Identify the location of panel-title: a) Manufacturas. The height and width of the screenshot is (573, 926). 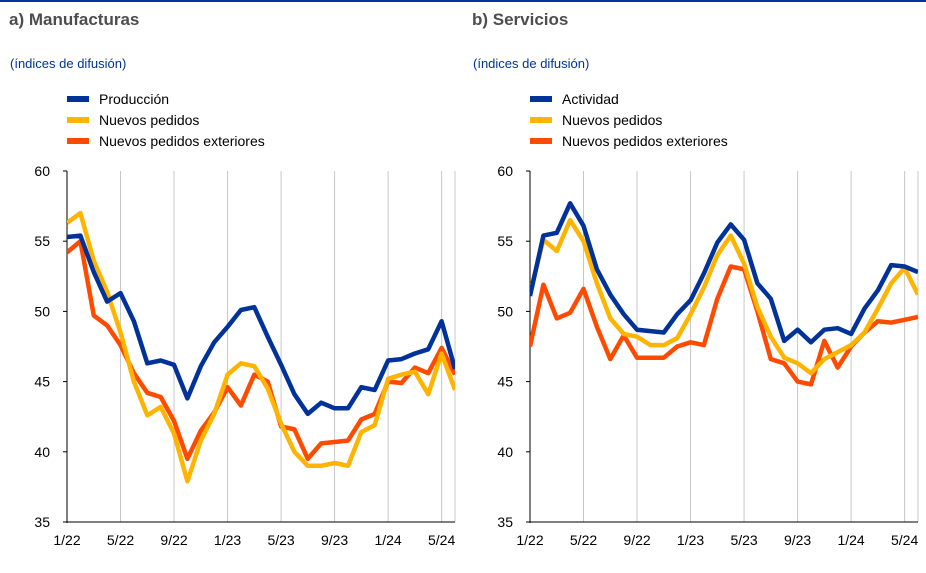
(74, 19).